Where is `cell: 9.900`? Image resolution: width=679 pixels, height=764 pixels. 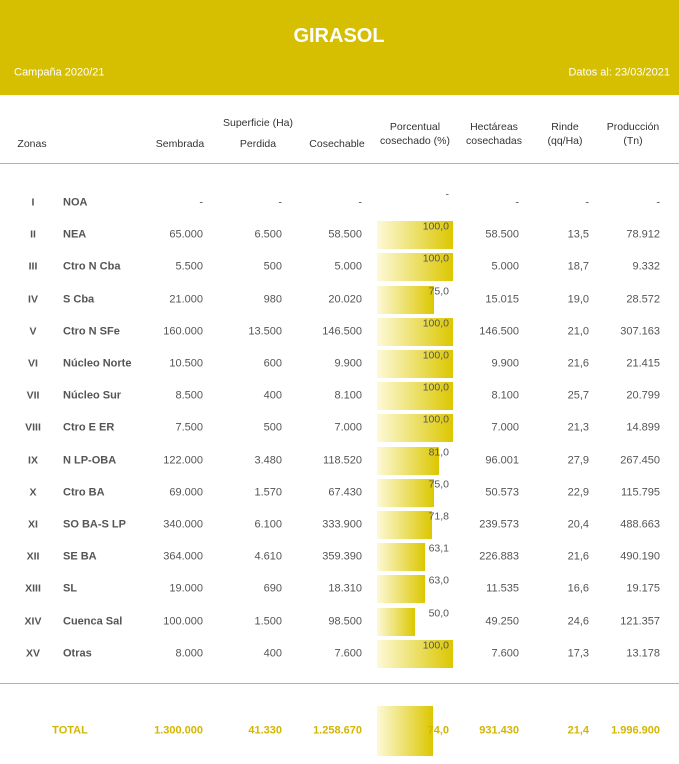 cell: 9.900 is located at coordinates (348, 363).